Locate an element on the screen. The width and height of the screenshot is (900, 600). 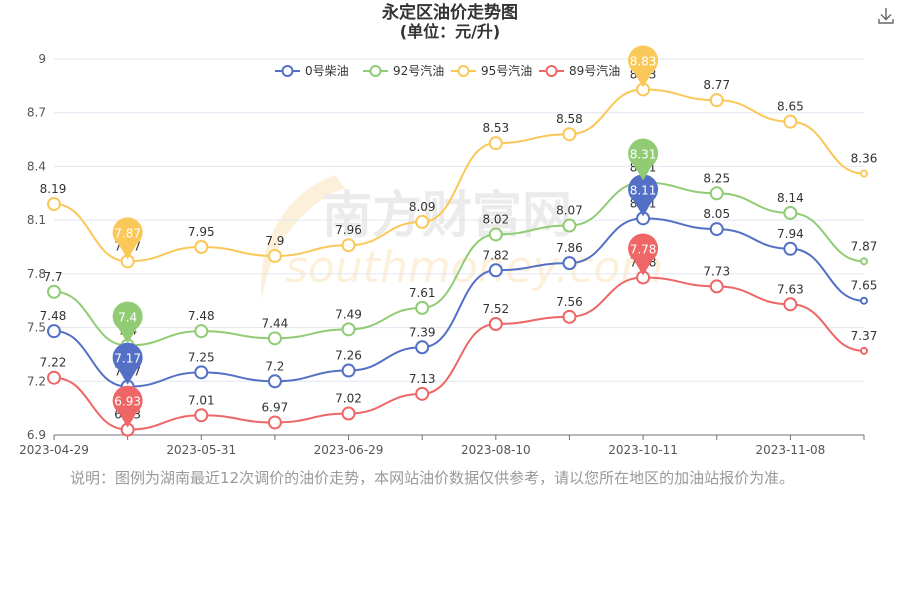
data-label: 7.7 is located at coordinates (52, 277).